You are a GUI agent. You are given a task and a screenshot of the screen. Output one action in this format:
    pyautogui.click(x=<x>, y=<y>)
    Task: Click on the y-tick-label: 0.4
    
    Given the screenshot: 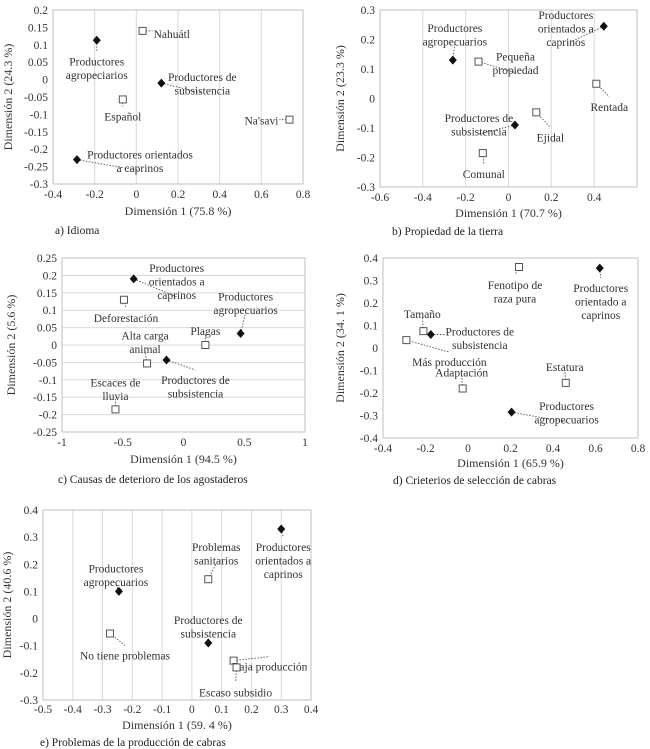 What is the action you would take?
    pyautogui.click(x=371, y=259)
    